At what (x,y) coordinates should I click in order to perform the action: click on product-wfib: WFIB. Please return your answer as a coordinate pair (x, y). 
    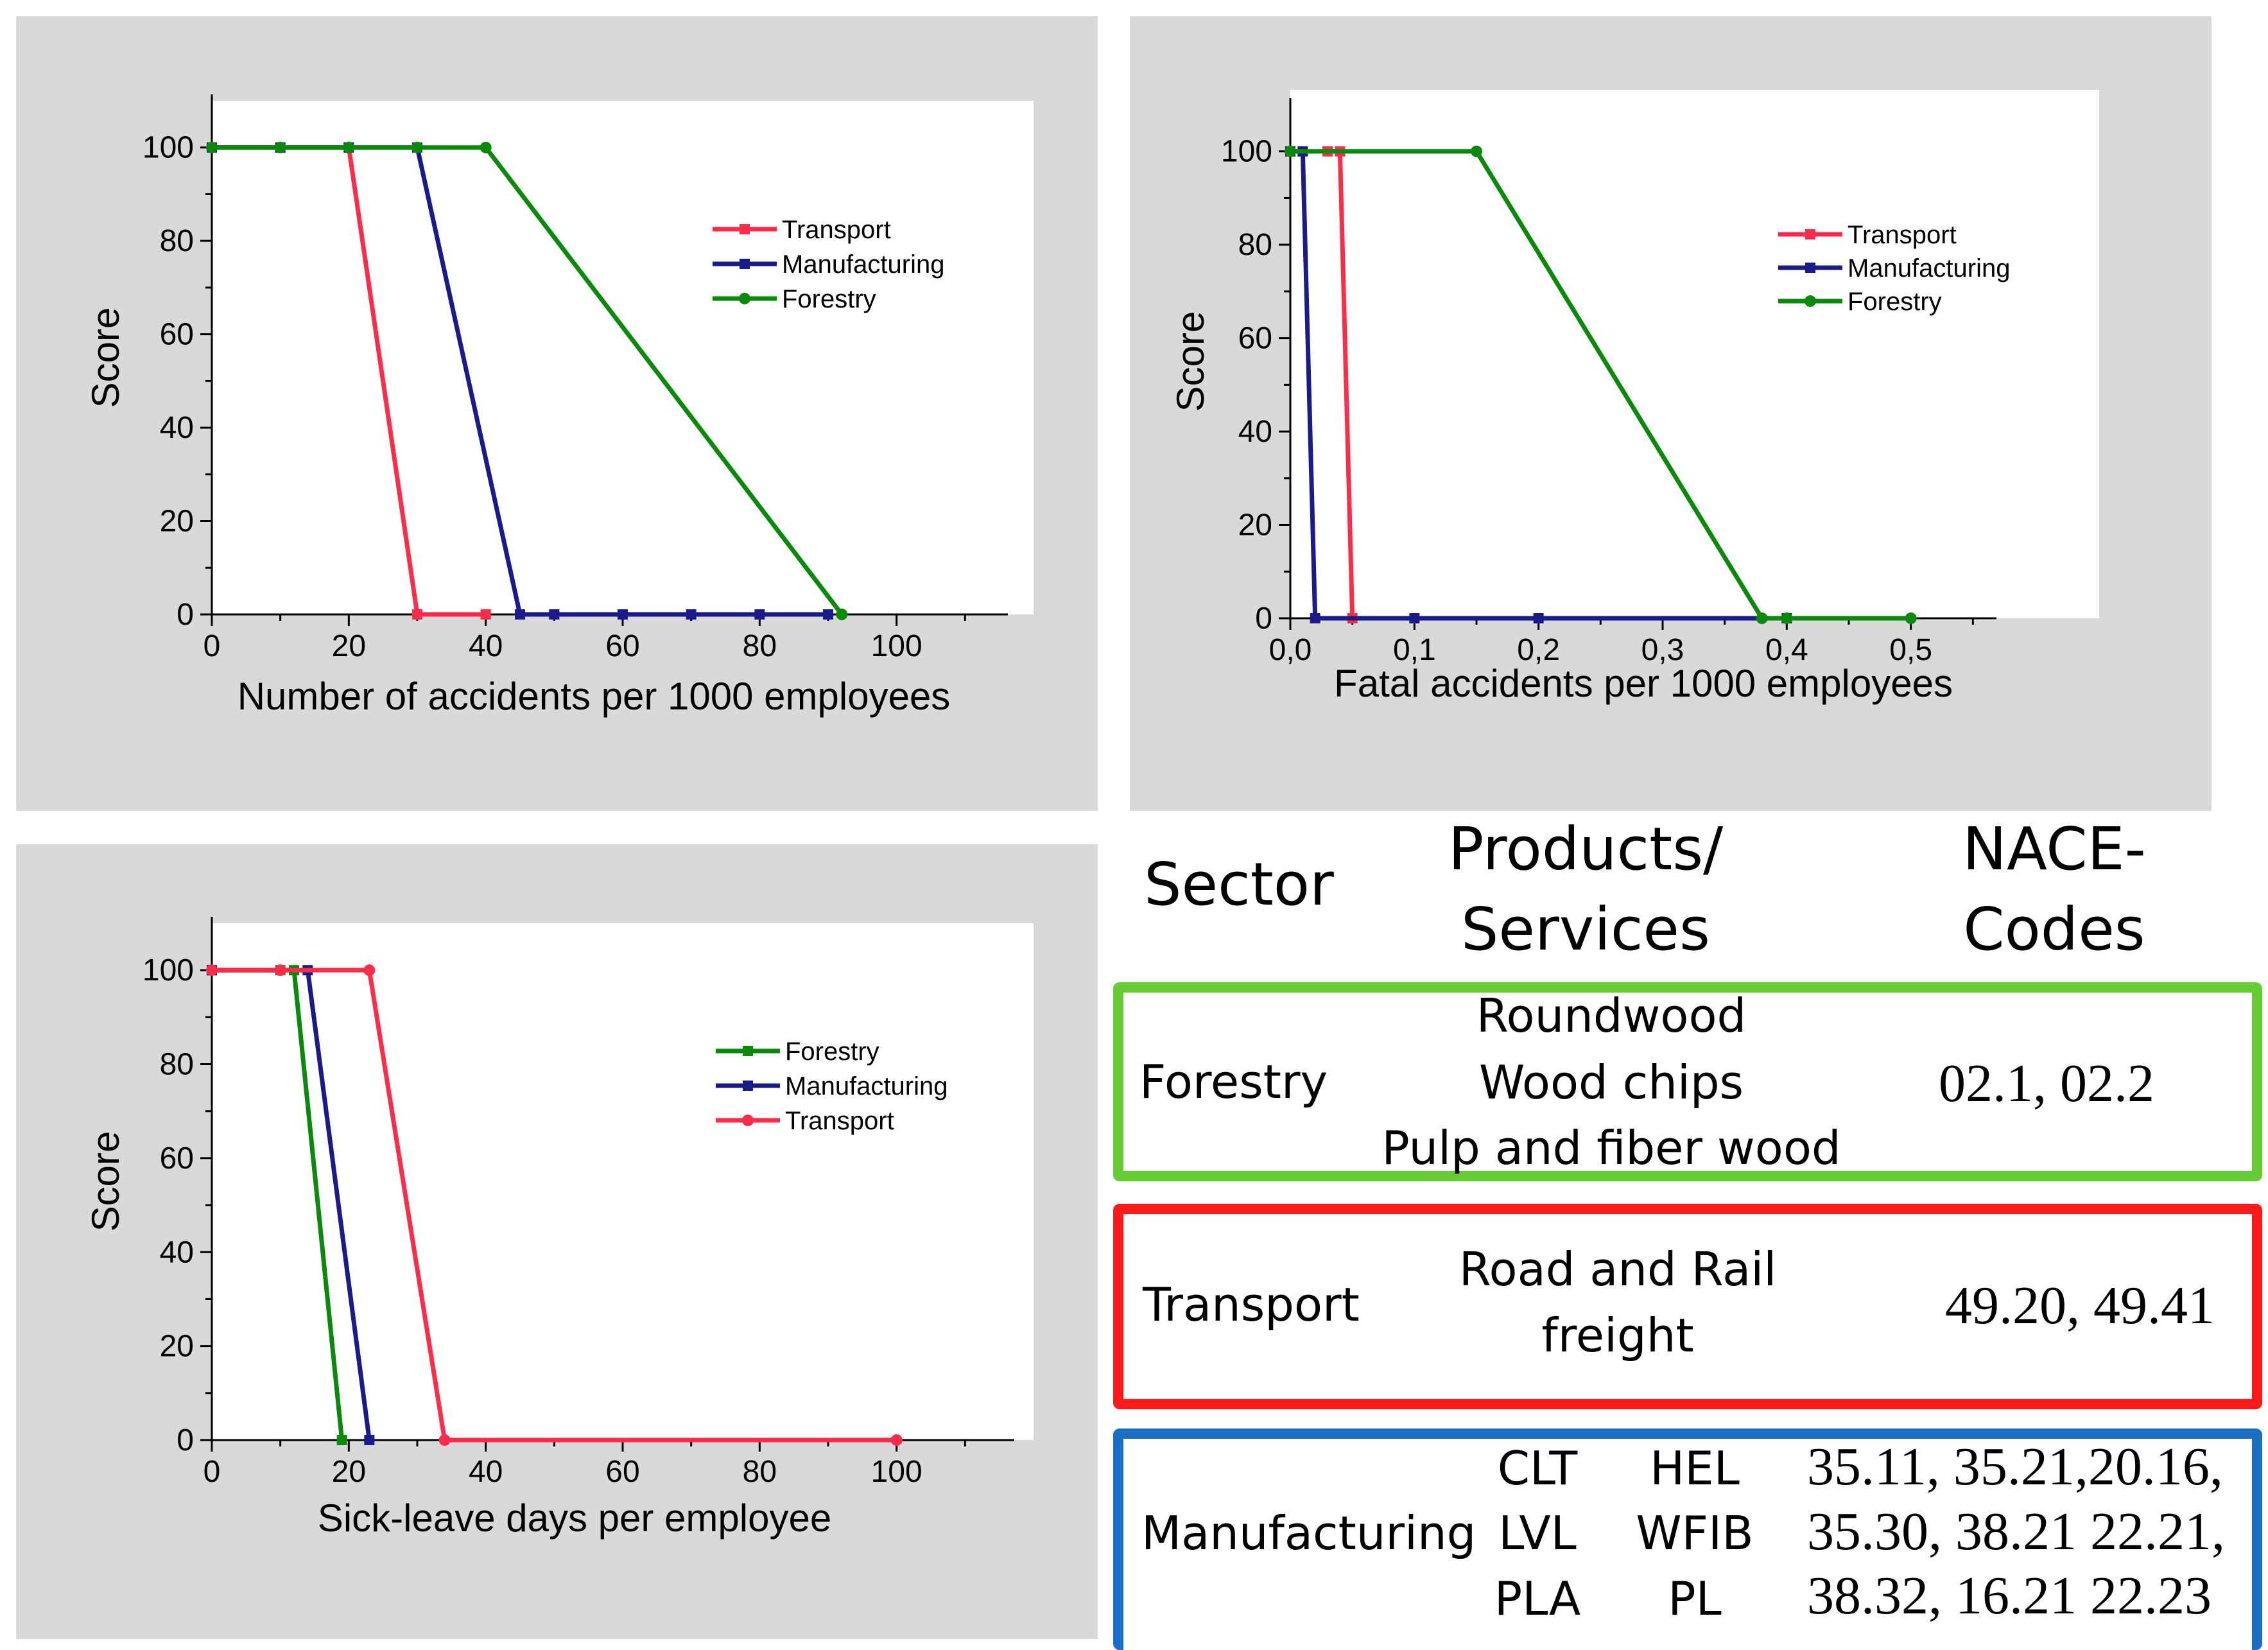
    Looking at the image, I should click on (1695, 1533).